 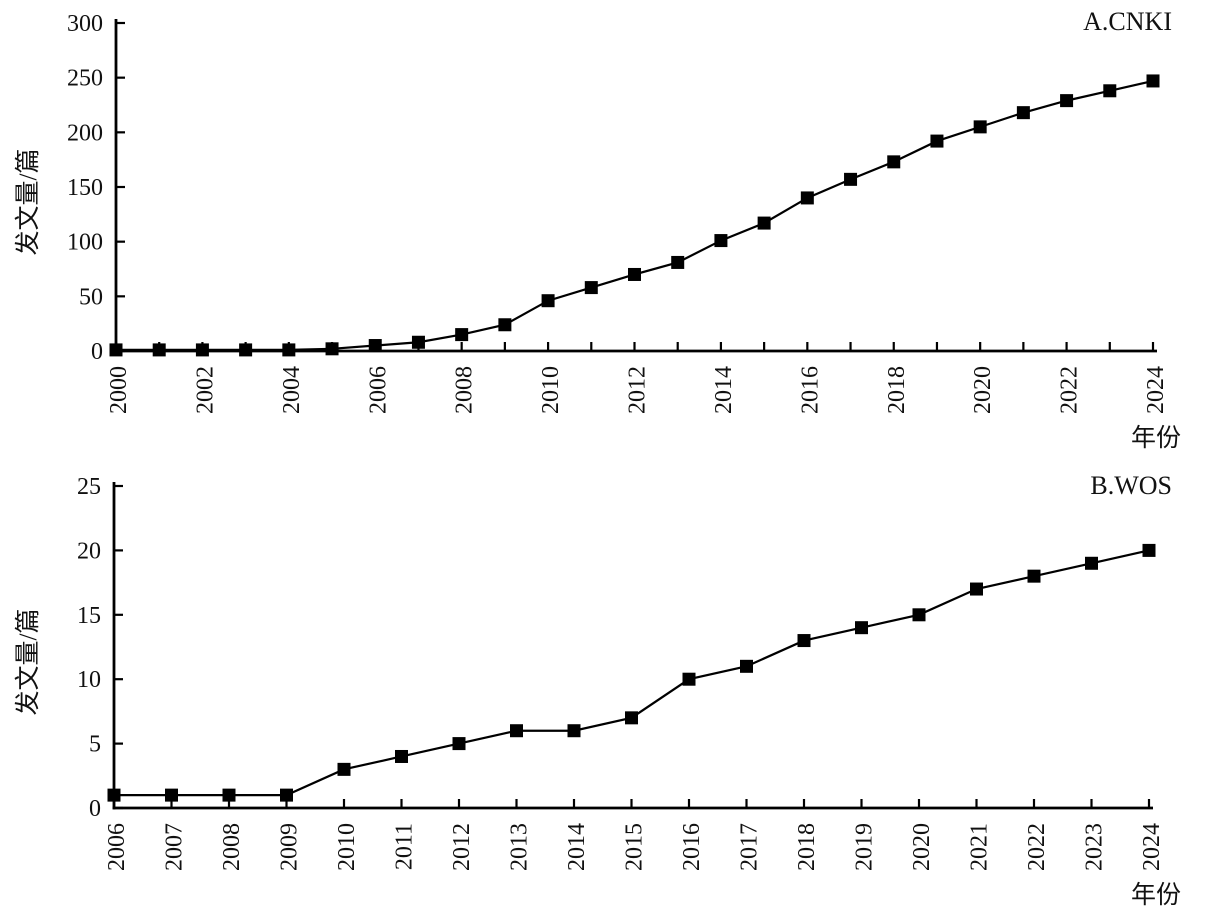 What do you see at coordinates (865, 847) in the screenshot?
I see `x-tick-label: 2019` at bounding box center [865, 847].